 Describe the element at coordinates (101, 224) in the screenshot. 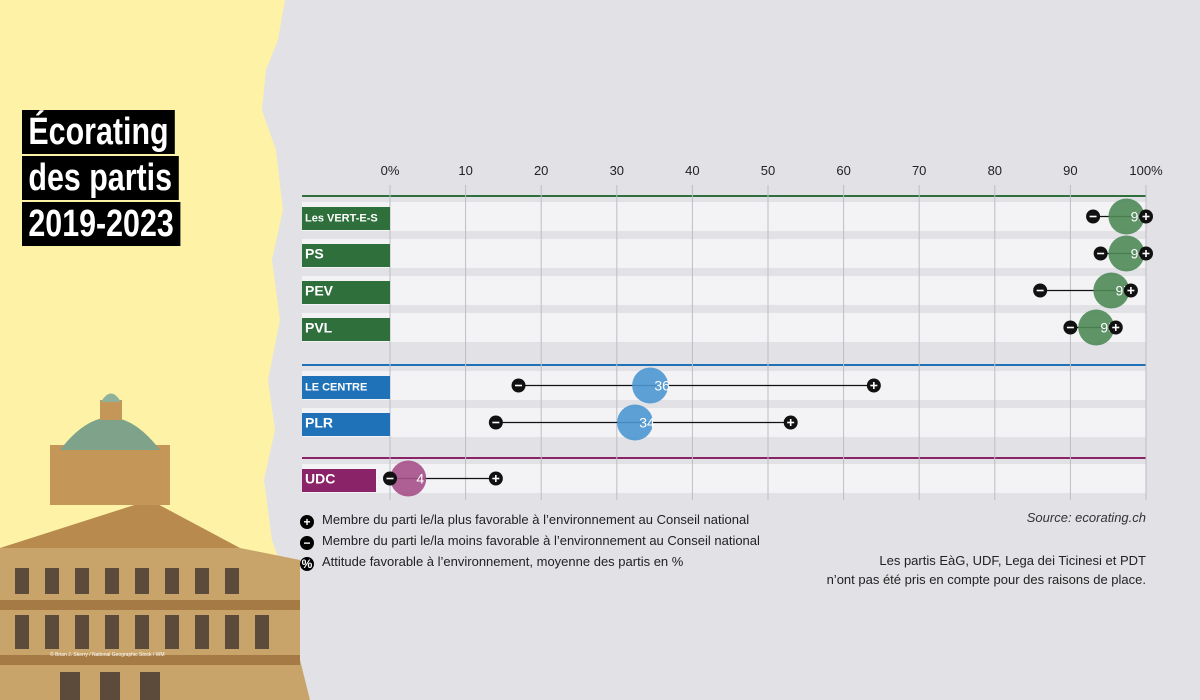

I see `title-line-3: 2019-2023` at that location.